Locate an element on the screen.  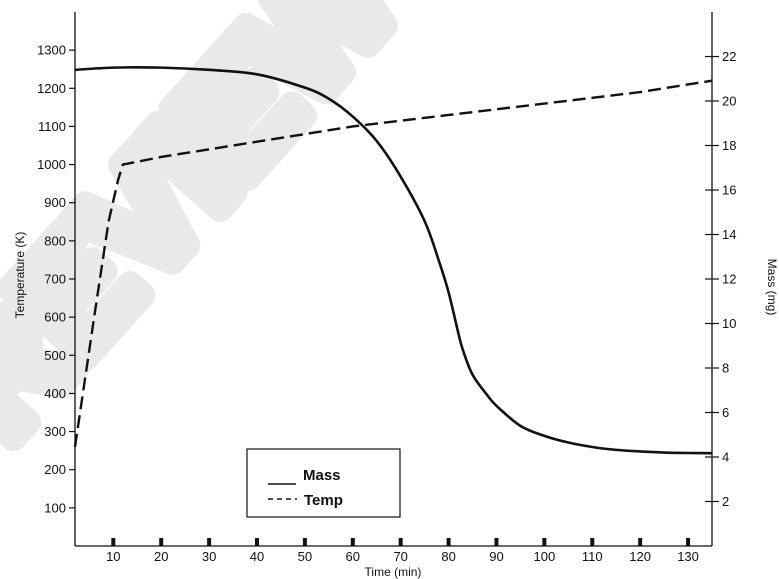
left-y-tick-label: 700 is located at coordinates (55, 279).